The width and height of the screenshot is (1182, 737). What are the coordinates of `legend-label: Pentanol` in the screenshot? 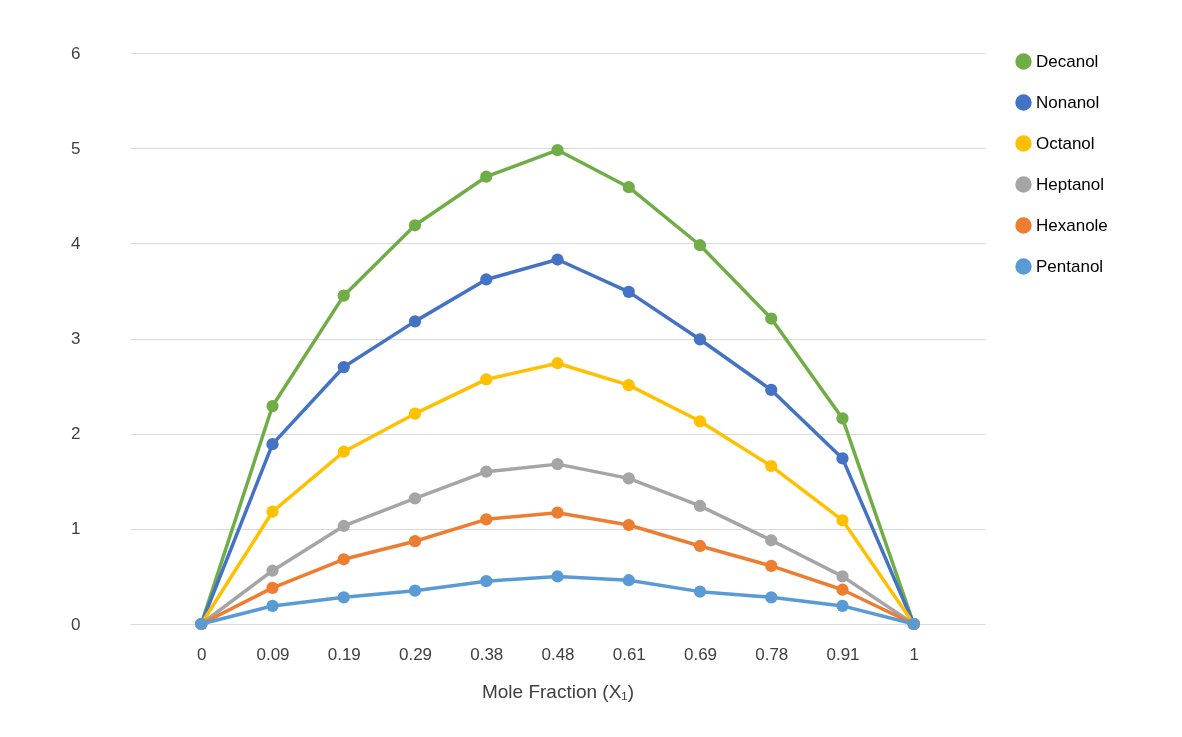 It's located at (1070, 266).